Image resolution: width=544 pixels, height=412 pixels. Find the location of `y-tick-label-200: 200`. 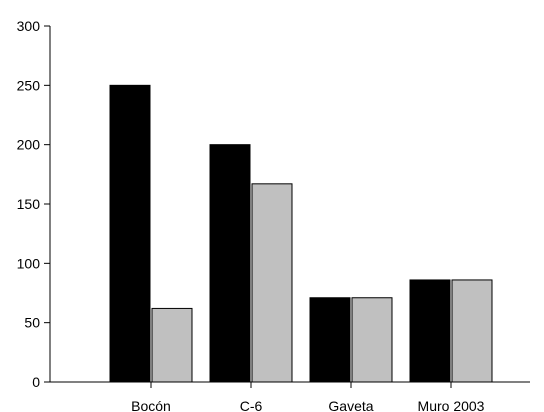

y-tick-label-200: 200 is located at coordinates (29, 145).